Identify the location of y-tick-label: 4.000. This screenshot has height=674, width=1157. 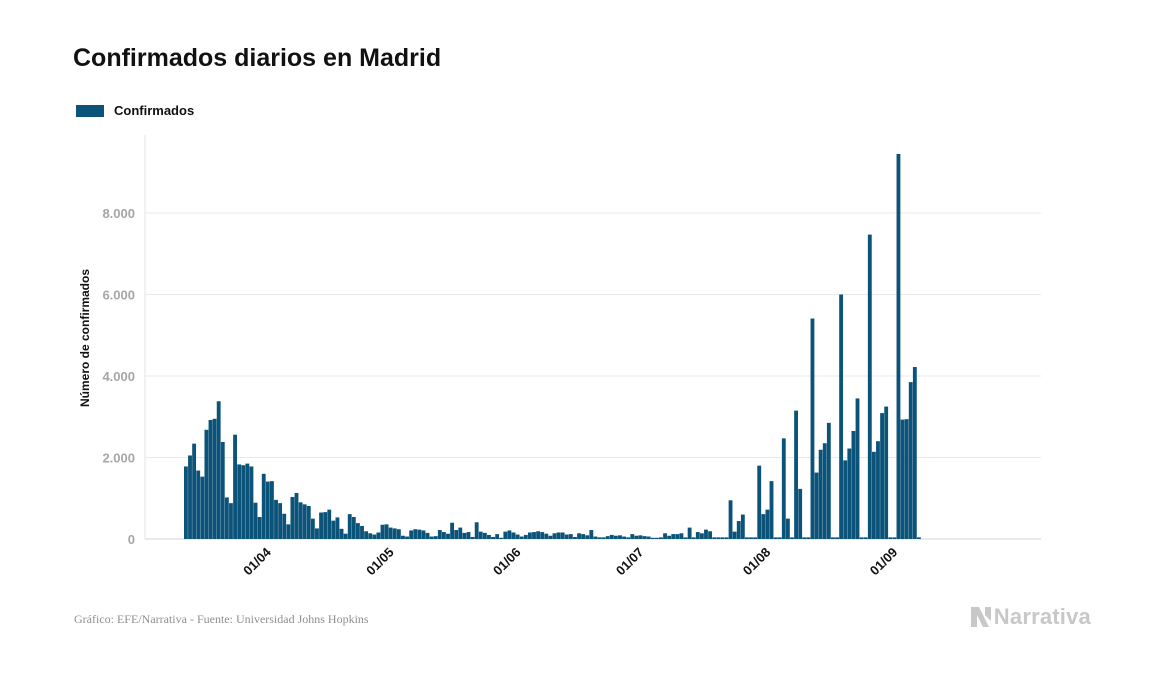
(118, 376).